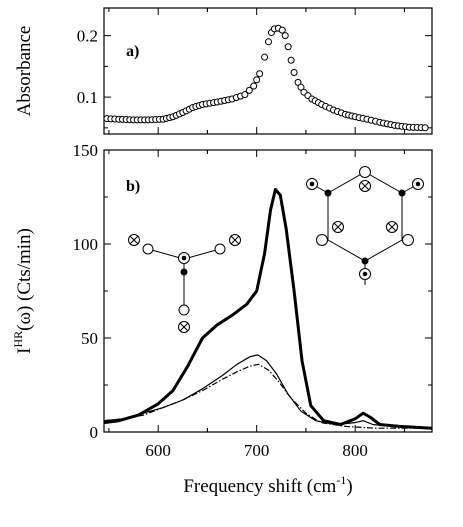 This screenshot has width=463, height=527. What do you see at coordinates (24, 71) in the screenshot?
I see `panel-a-ylabel: Absorbance` at bounding box center [24, 71].